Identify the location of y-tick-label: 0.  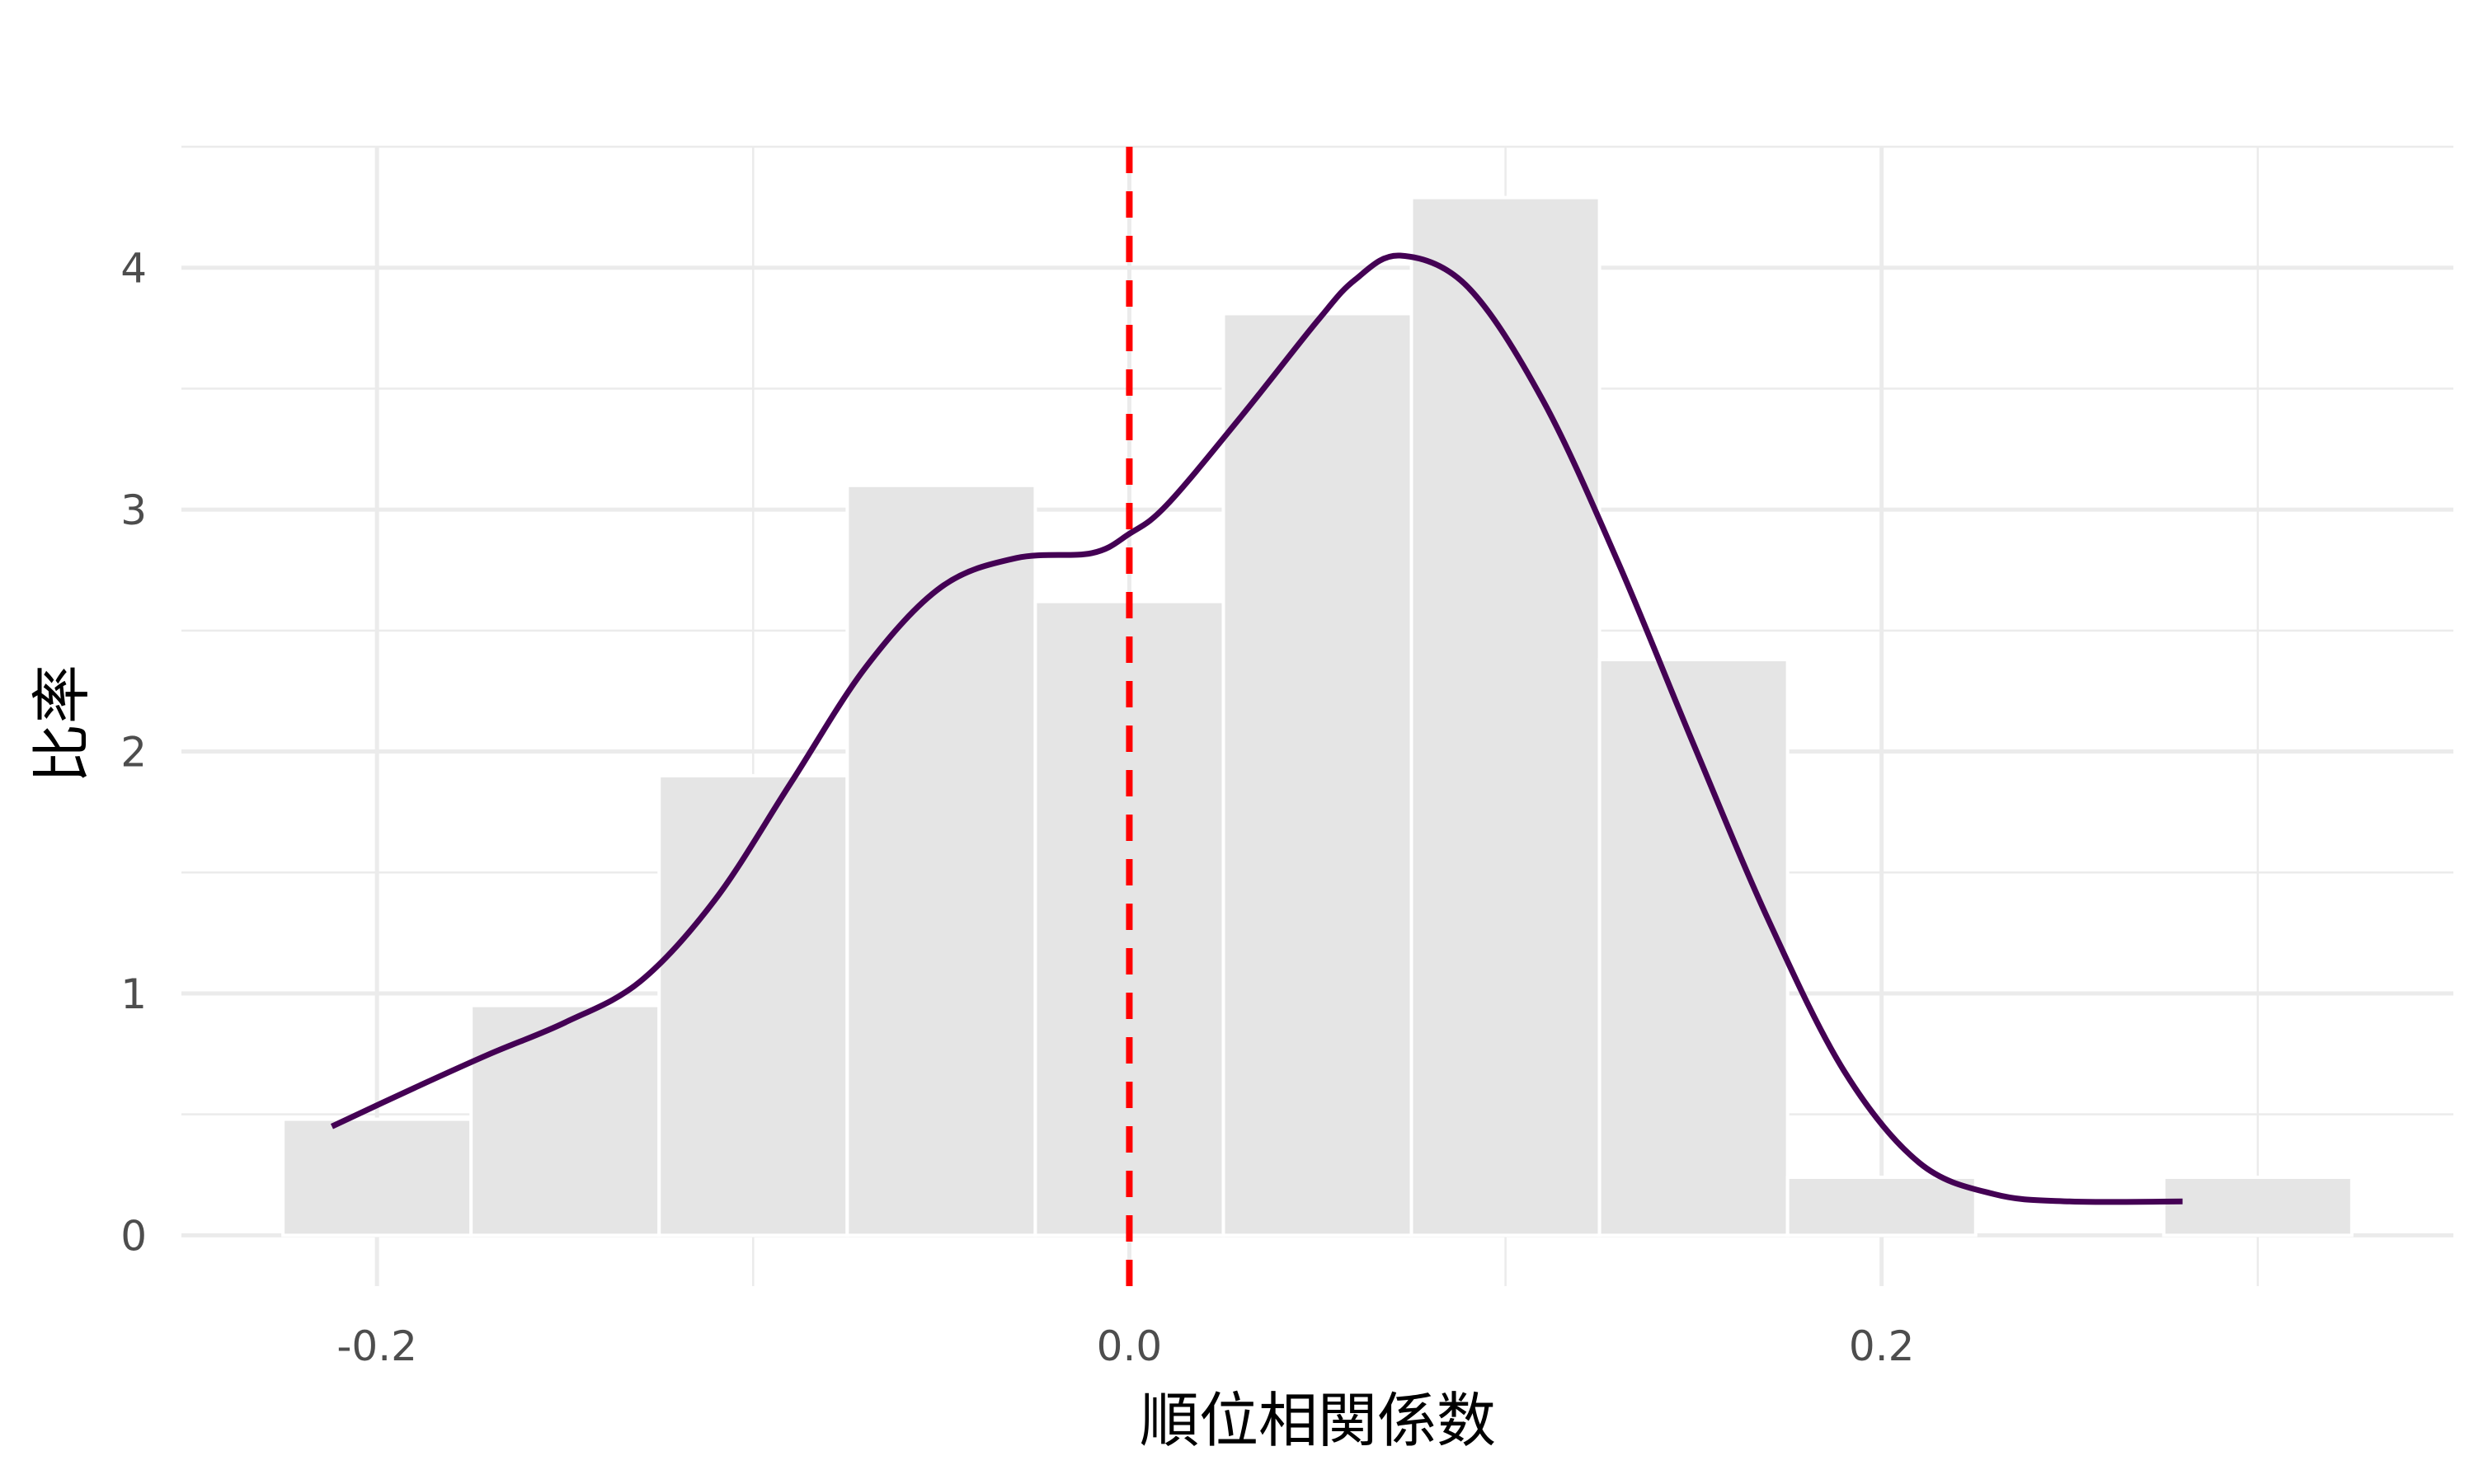
(133, 1236).